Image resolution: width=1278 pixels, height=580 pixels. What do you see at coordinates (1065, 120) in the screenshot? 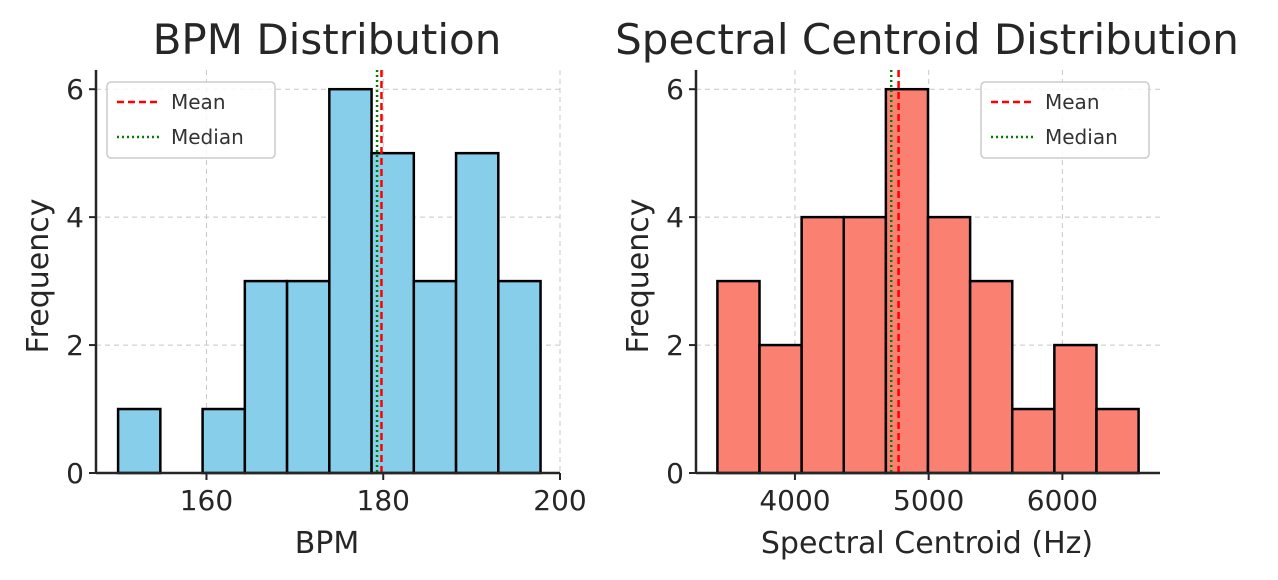
I see `centroid-legend-box` at bounding box center [1065, 120].